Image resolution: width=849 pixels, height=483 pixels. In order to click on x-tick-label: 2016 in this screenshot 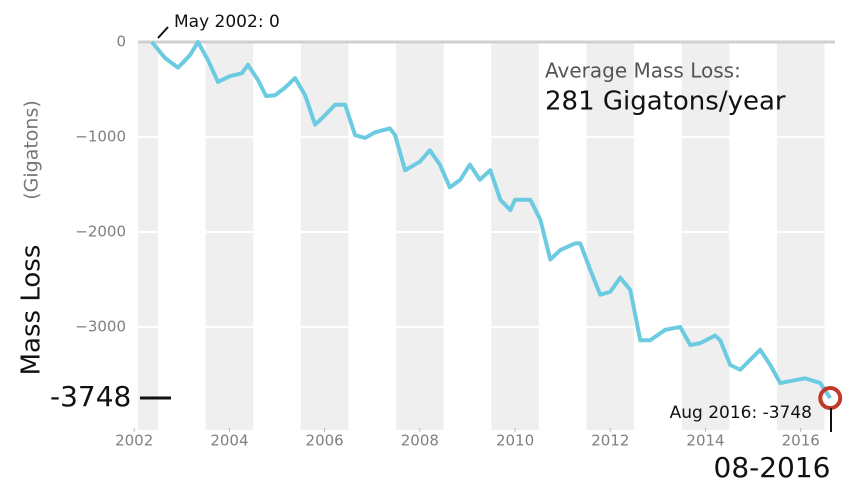, I will do `click(801, 441)`.